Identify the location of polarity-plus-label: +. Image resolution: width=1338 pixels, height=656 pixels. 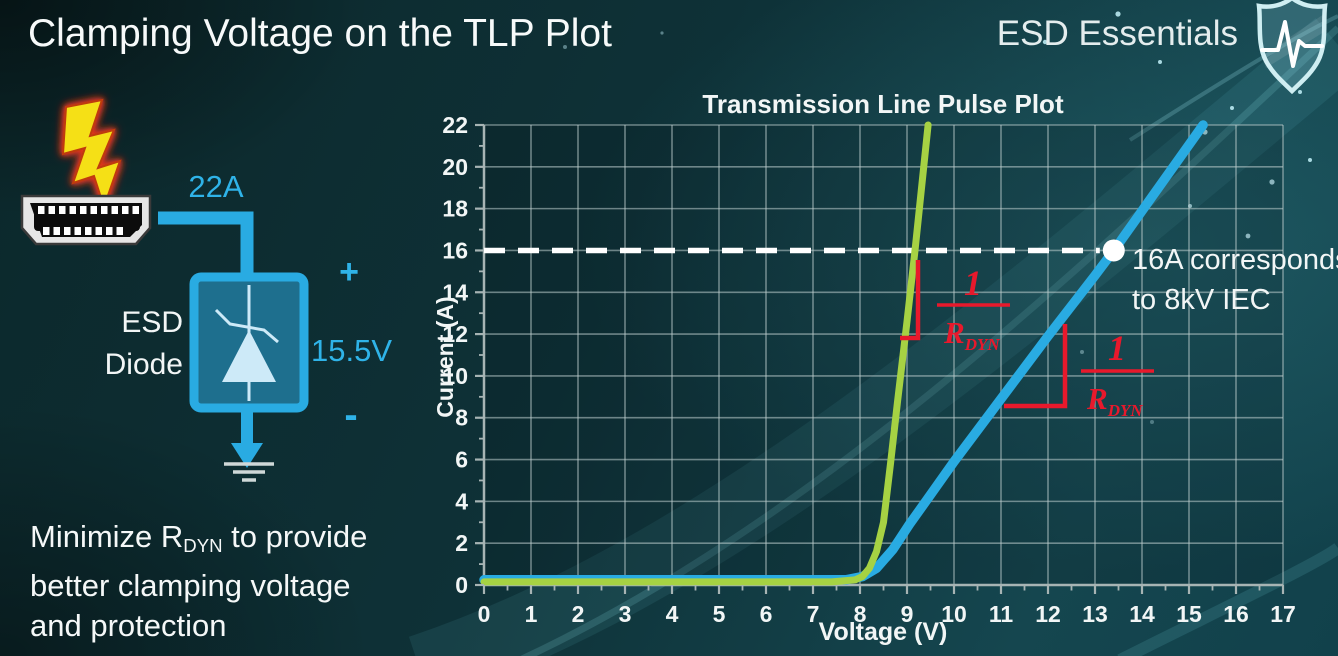
(349, 272).